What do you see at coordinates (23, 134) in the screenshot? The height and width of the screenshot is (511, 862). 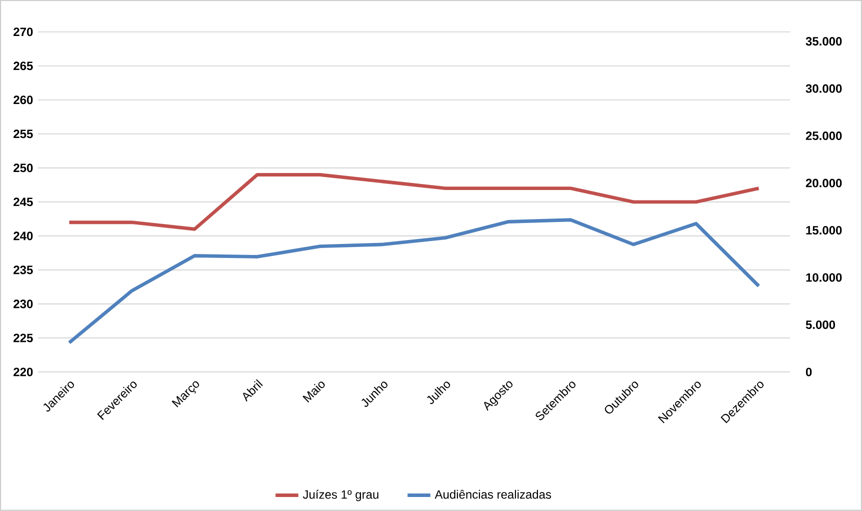 I see `y-tick-label: 255` at bounding box center [23, 134].